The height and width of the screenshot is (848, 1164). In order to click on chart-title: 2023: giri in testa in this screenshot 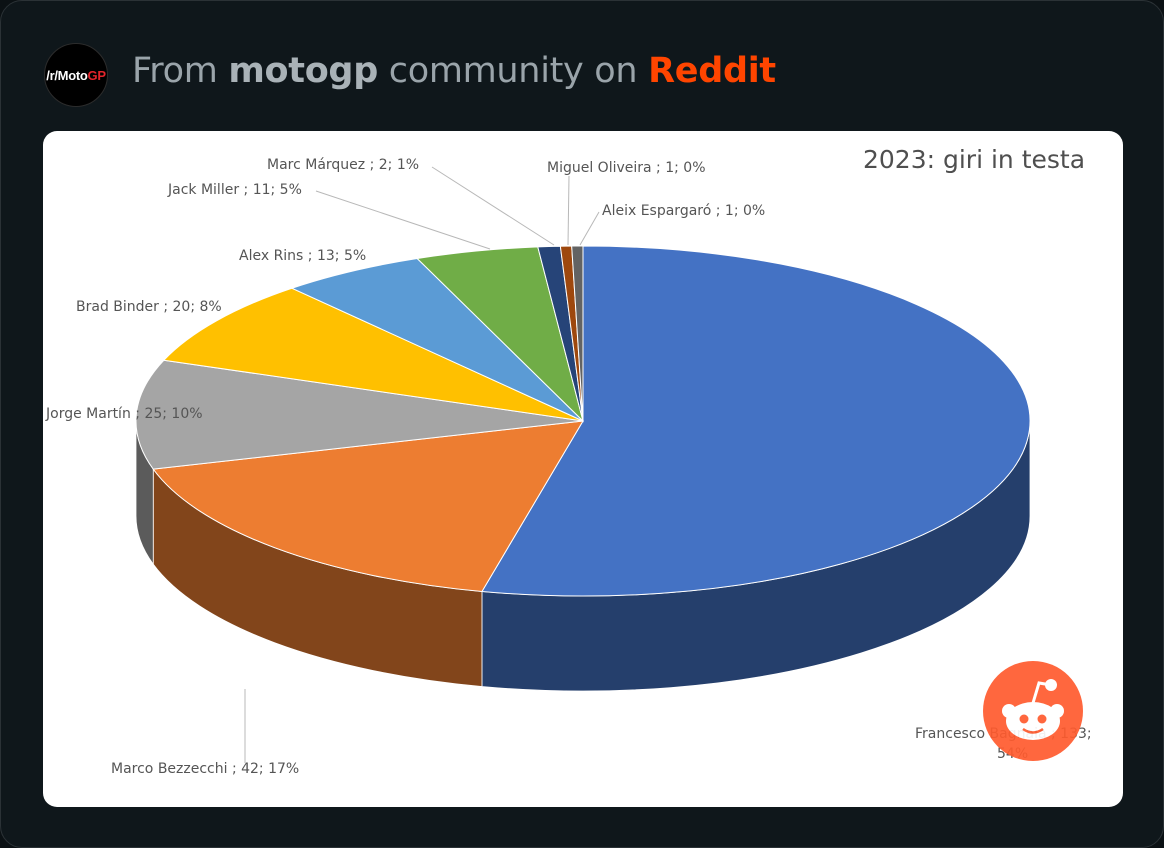, I will do `click(974, 159)`.